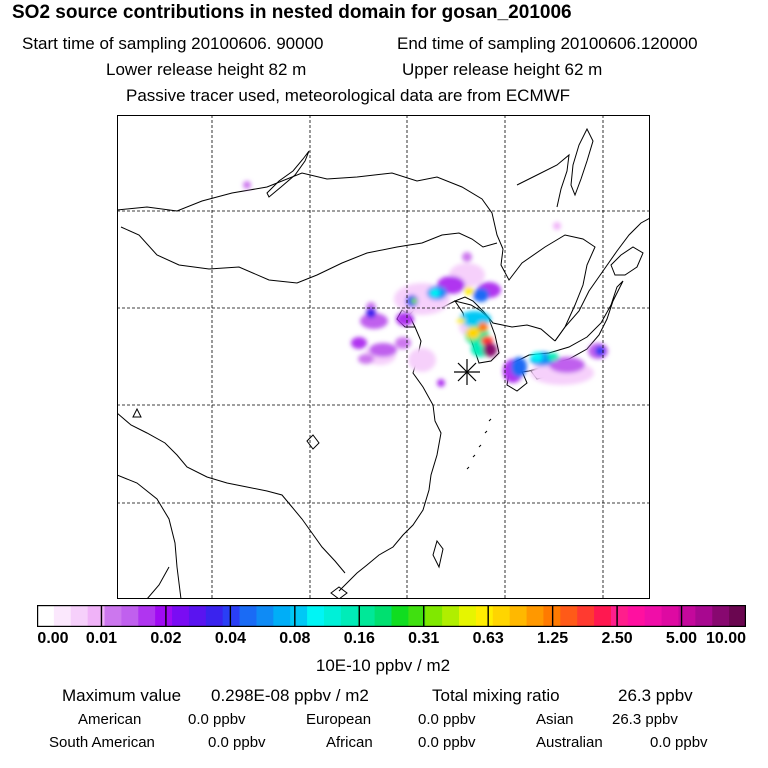 Image resolution: width=768 pixels, height=768 pixels. I want to click on upper-release-height: Upper release height 62 m, so click(502, 69).